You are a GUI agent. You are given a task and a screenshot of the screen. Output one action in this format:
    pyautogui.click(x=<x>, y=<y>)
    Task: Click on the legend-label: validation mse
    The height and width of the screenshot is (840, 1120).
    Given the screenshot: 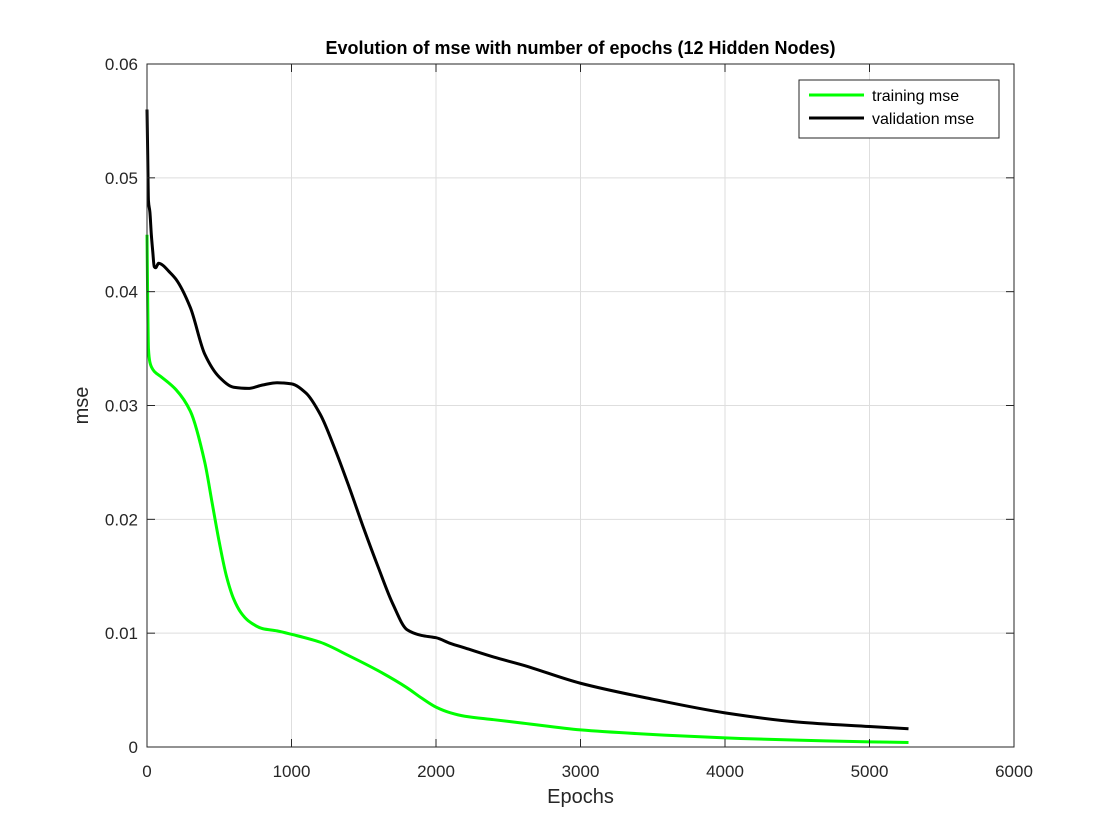 What is the action you would take?
    pyautogui.click(x=923, y=119)
    